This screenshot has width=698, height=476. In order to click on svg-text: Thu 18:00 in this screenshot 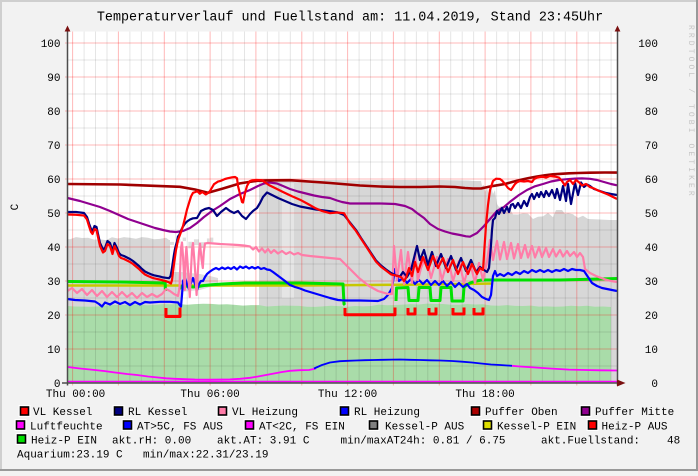, I will do `click(484, 395)`.